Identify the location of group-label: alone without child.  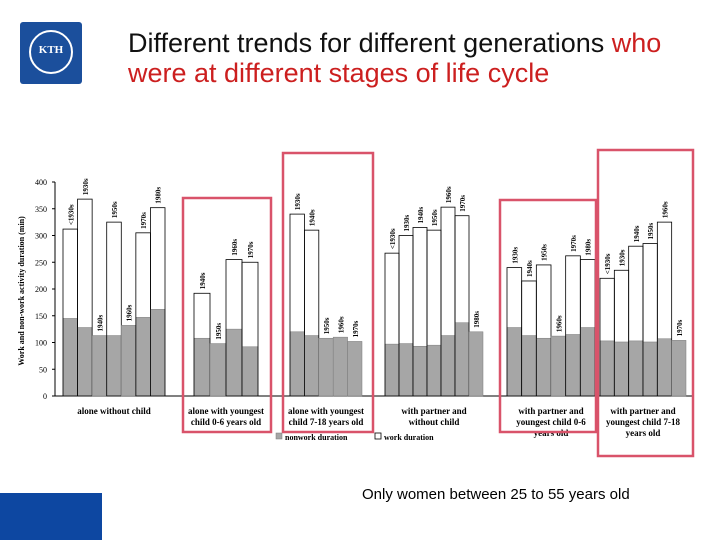
(114, 411).